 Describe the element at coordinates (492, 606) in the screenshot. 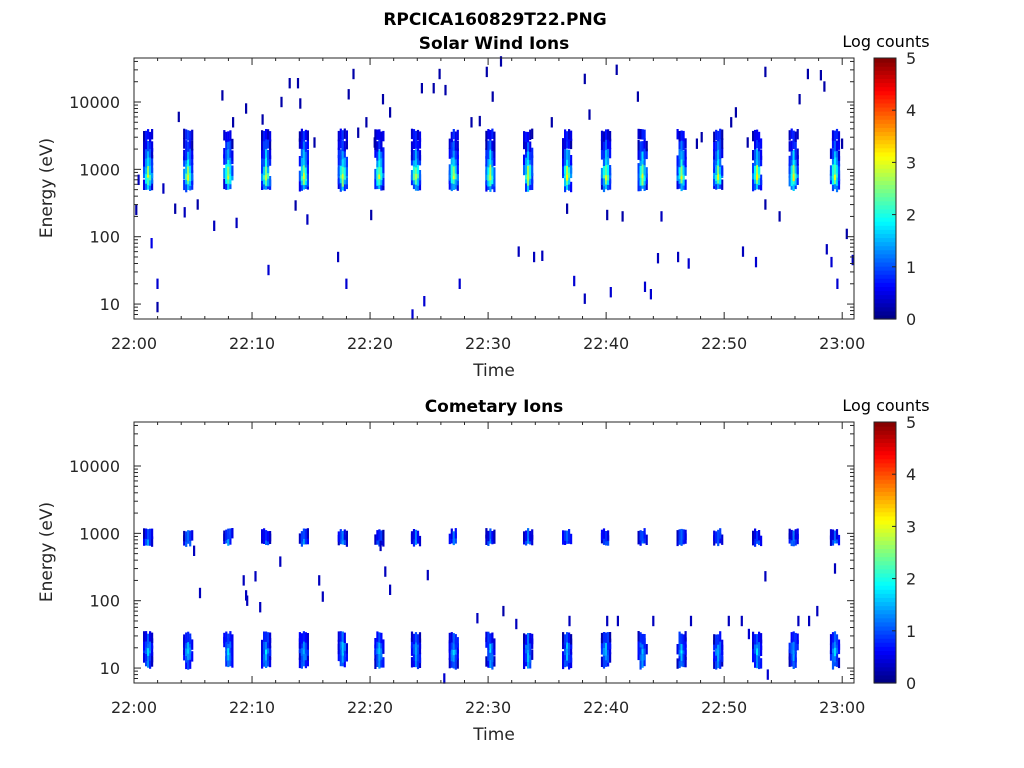

I see `heatmap-cells` at that location.